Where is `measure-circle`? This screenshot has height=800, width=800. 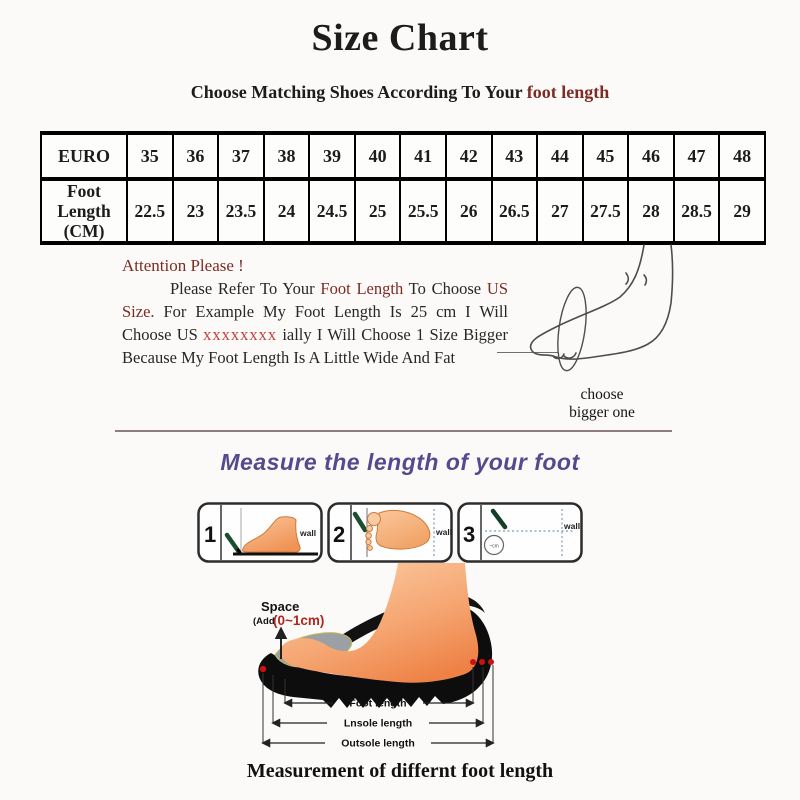 measure-circle is located at coordinates (494, 545).